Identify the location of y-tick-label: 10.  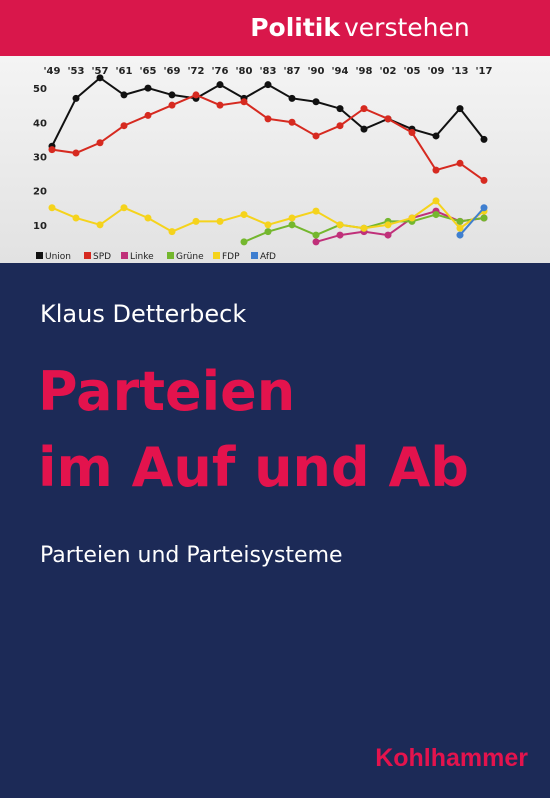
(40, 226).